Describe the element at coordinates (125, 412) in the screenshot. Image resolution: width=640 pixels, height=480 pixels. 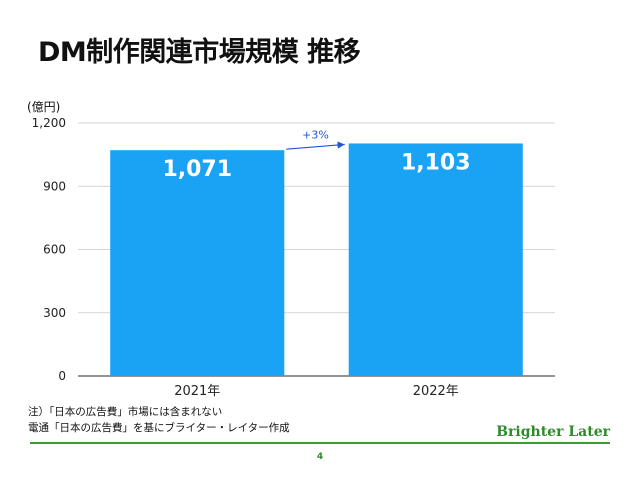
I see `footnote-1: 注）「日本の広告費」市場には含まれない` at that location.